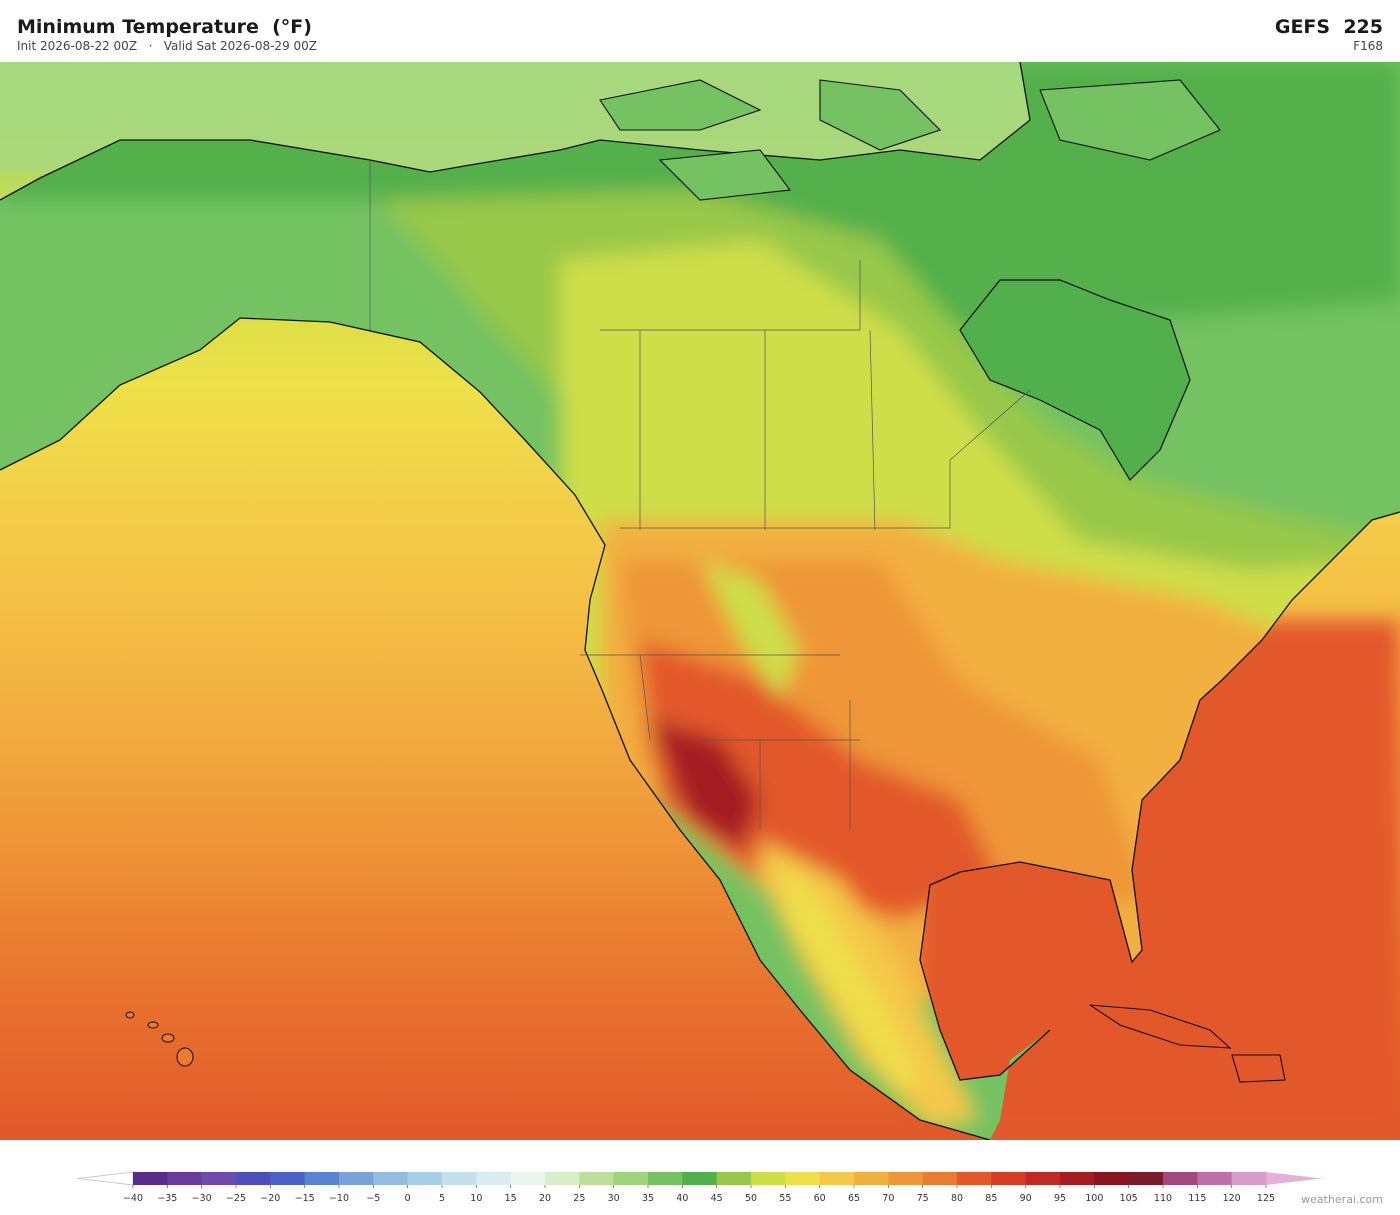 The image size is (1400, 1215). What do you see at coordinates (888, 1198) in the screenshot?
I see `colorbar-tick-label: 70` at bounding box center [888, 1198].